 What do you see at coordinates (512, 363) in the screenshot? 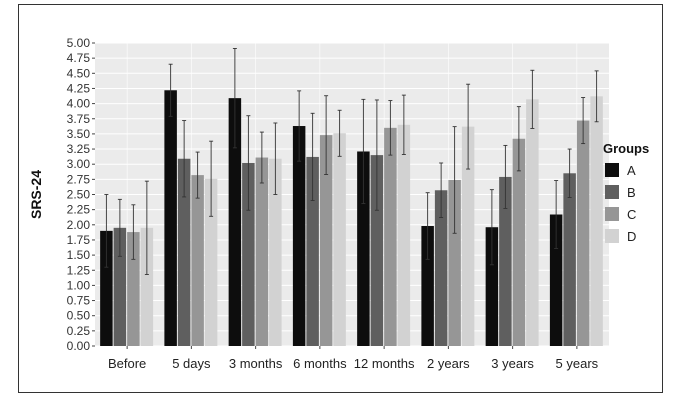
I see `x-tick-label: 3 years` at bounding box center [512, 363].